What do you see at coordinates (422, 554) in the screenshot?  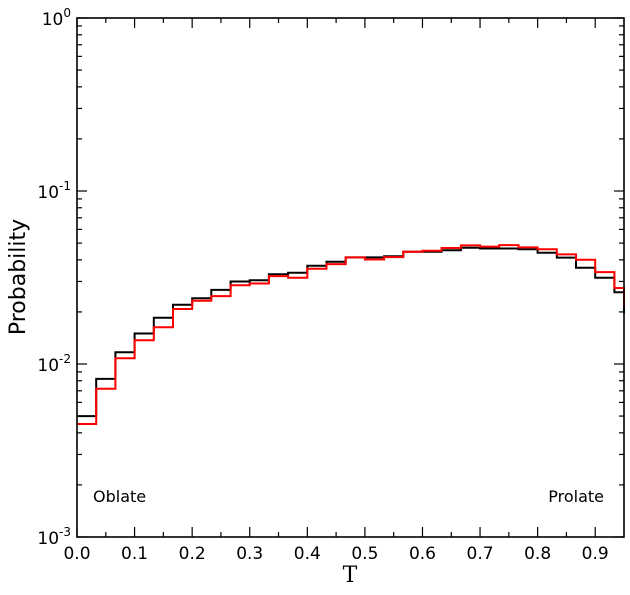 I see `x-tick-label: 0.6` at bounding box center [422, 554].